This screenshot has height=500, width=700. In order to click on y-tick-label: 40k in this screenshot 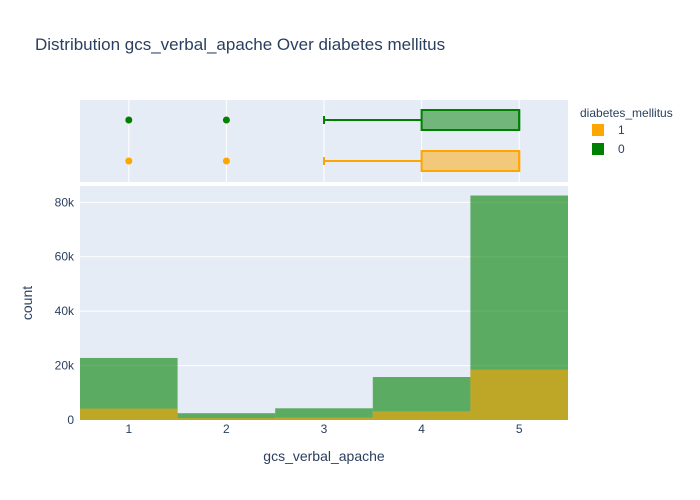, I will do `click(65, 311)`.